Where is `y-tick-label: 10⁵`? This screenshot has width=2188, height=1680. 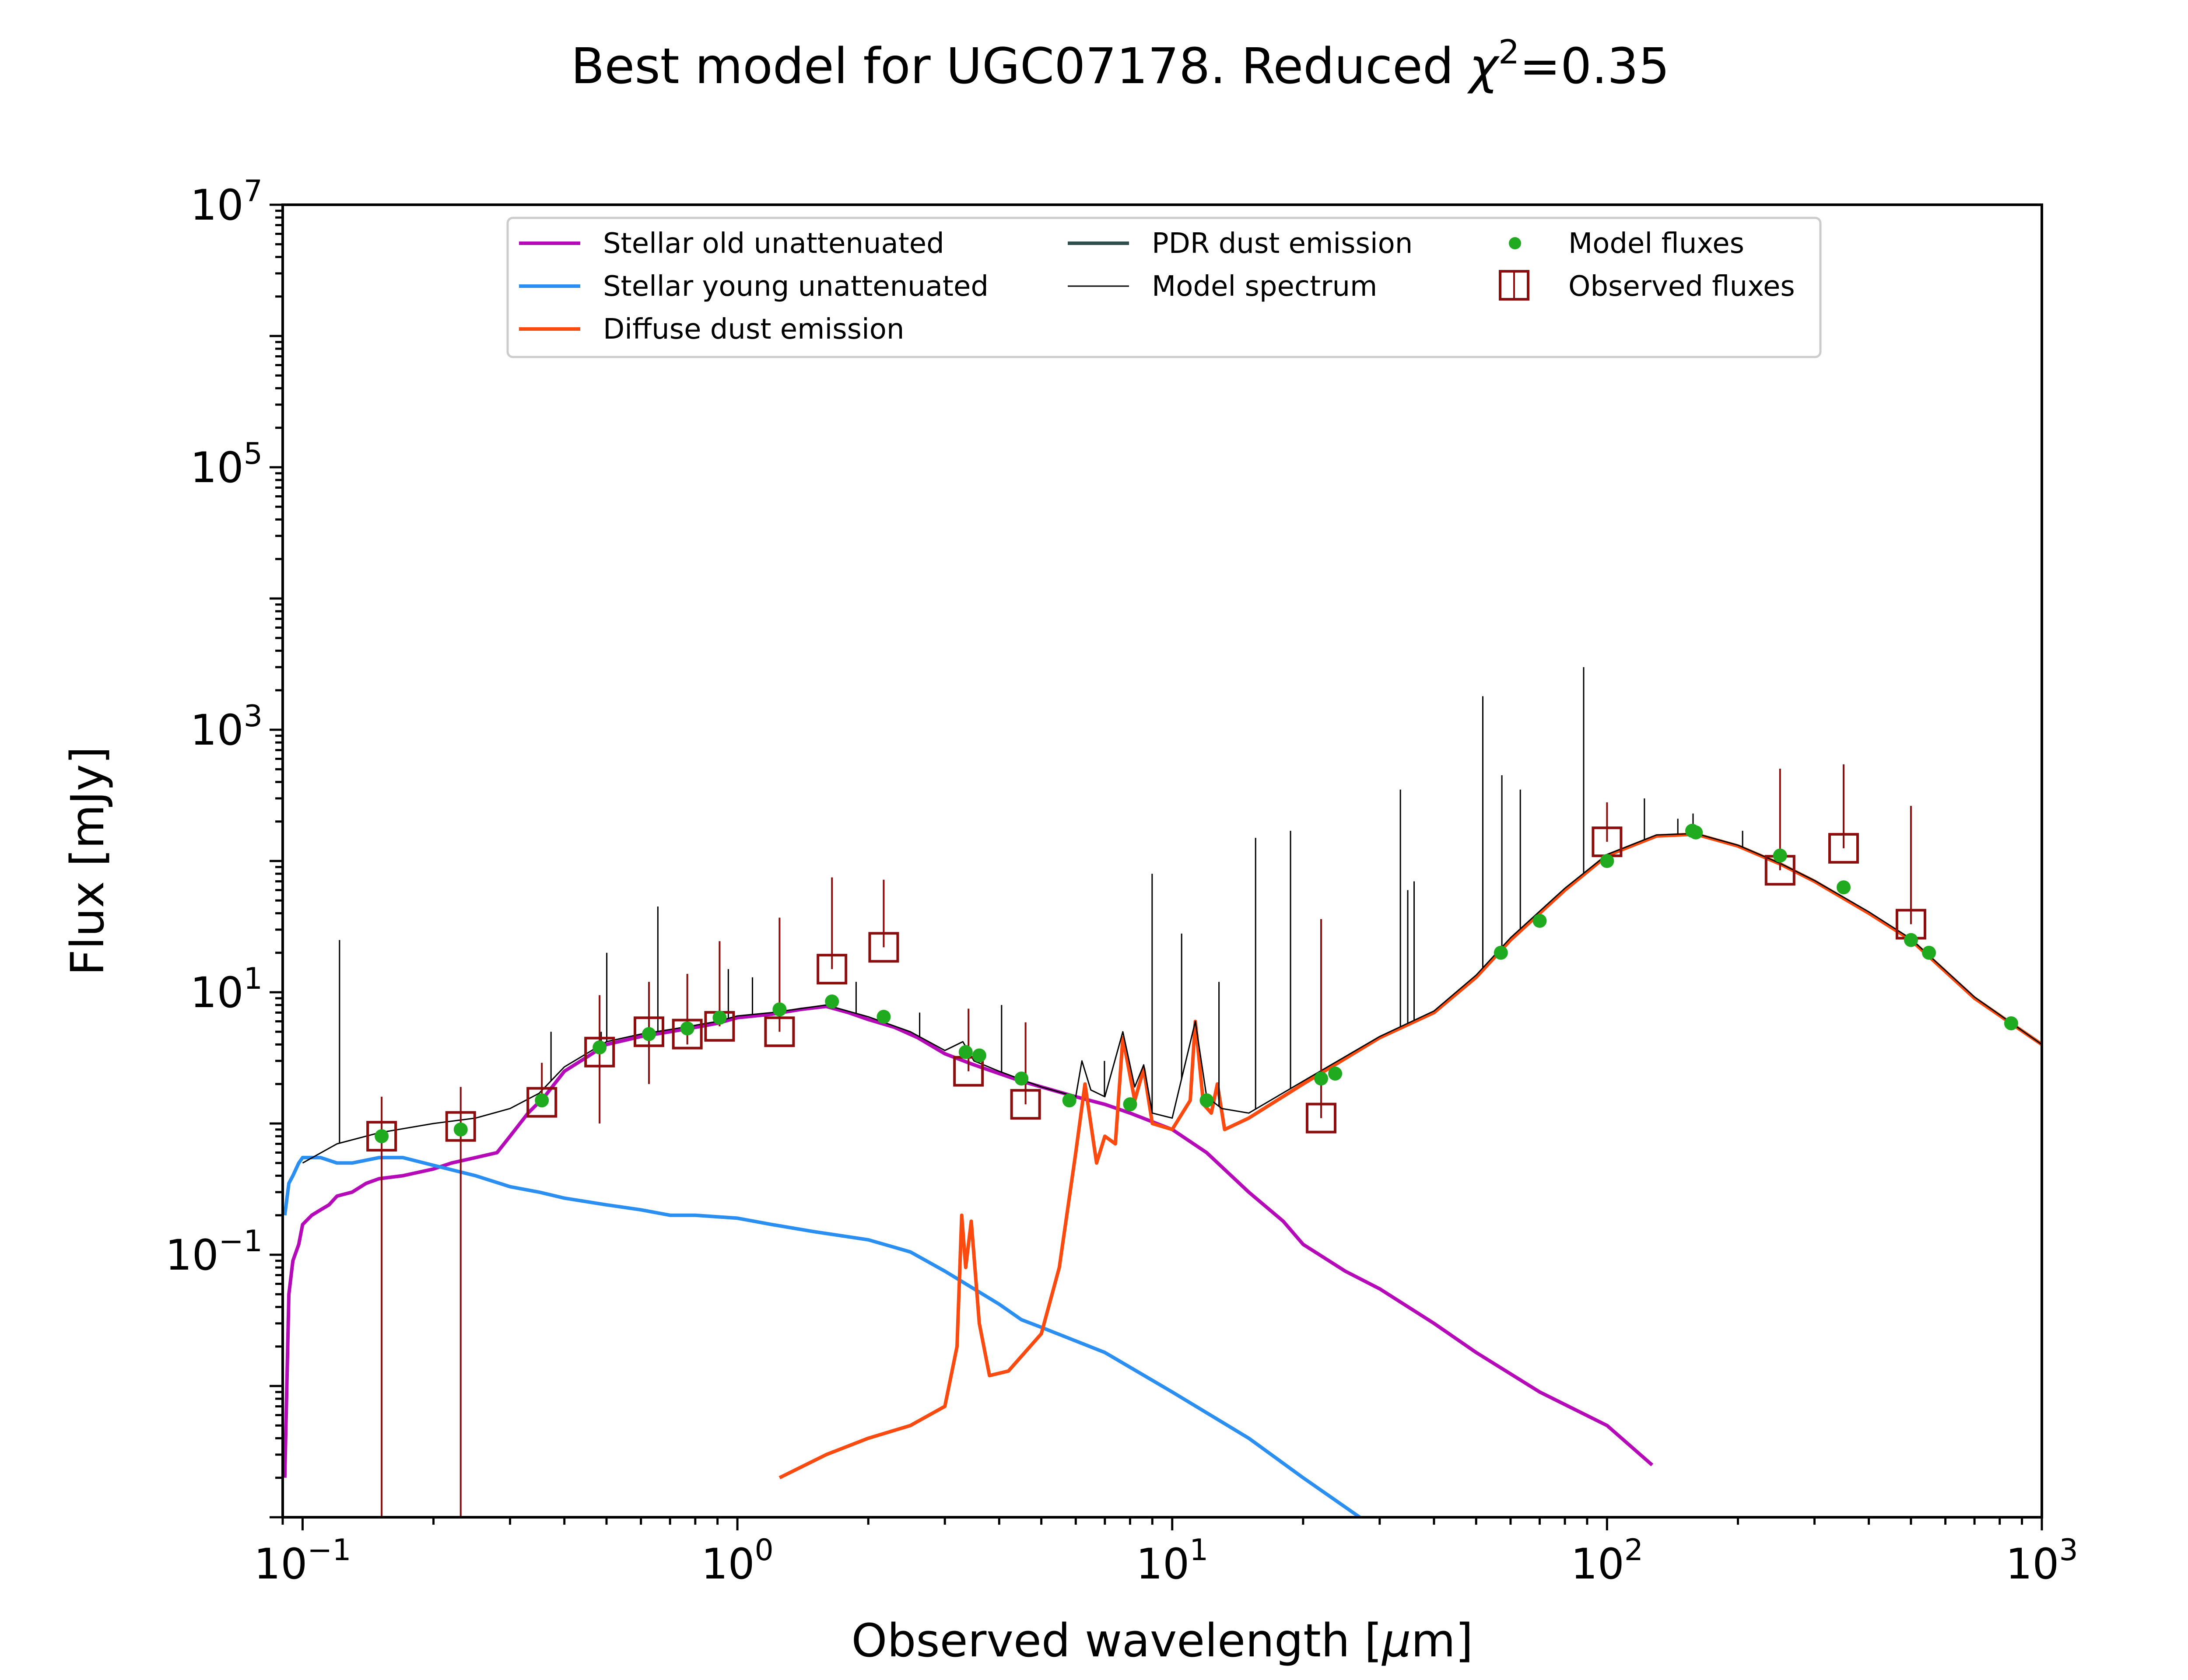 y-tick-label: 10⁵ is located at coordinates (226, 464).